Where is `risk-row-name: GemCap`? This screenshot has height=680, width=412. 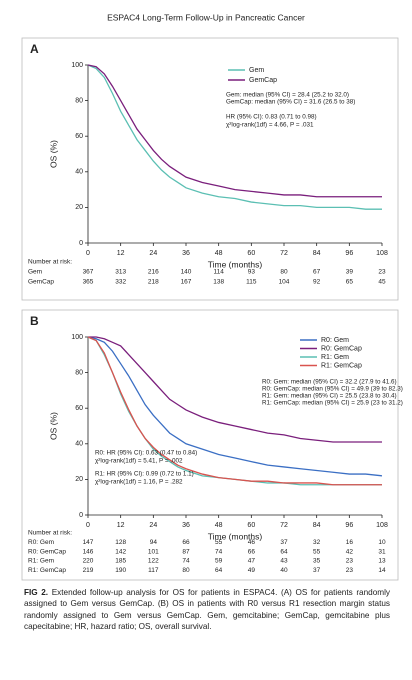 risk-row-name: GemCap is located at coordinates (41, 282).